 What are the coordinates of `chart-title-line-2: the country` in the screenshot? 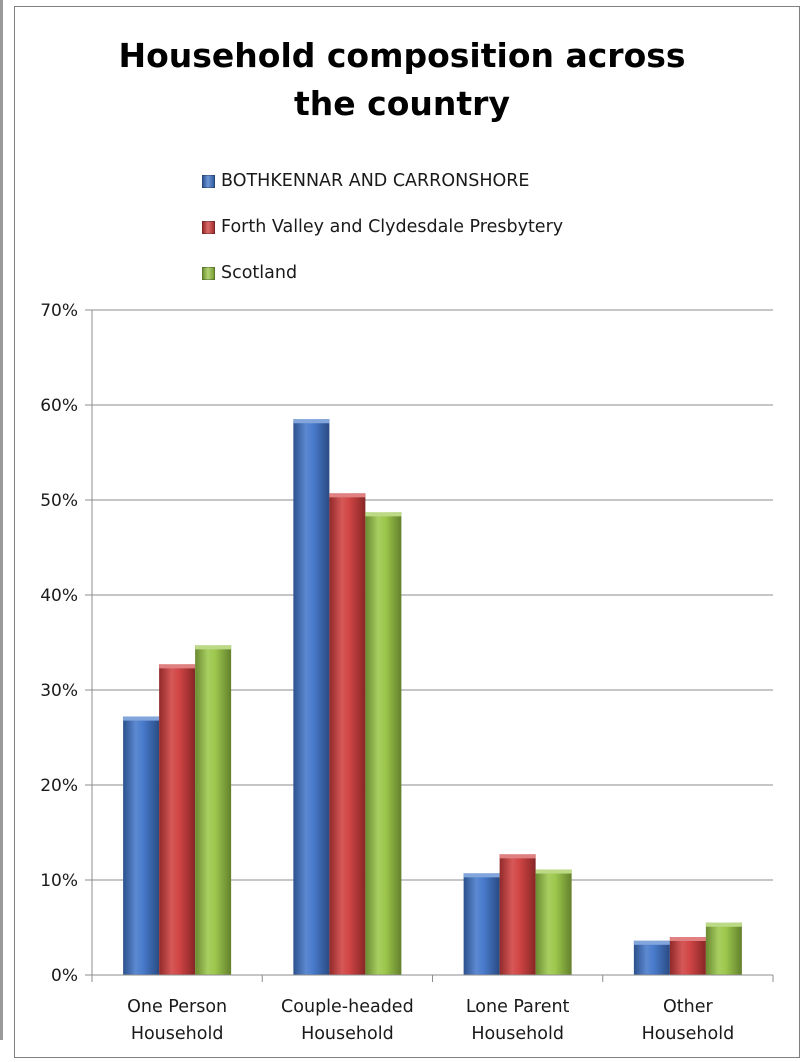 It's located at (402, 103).